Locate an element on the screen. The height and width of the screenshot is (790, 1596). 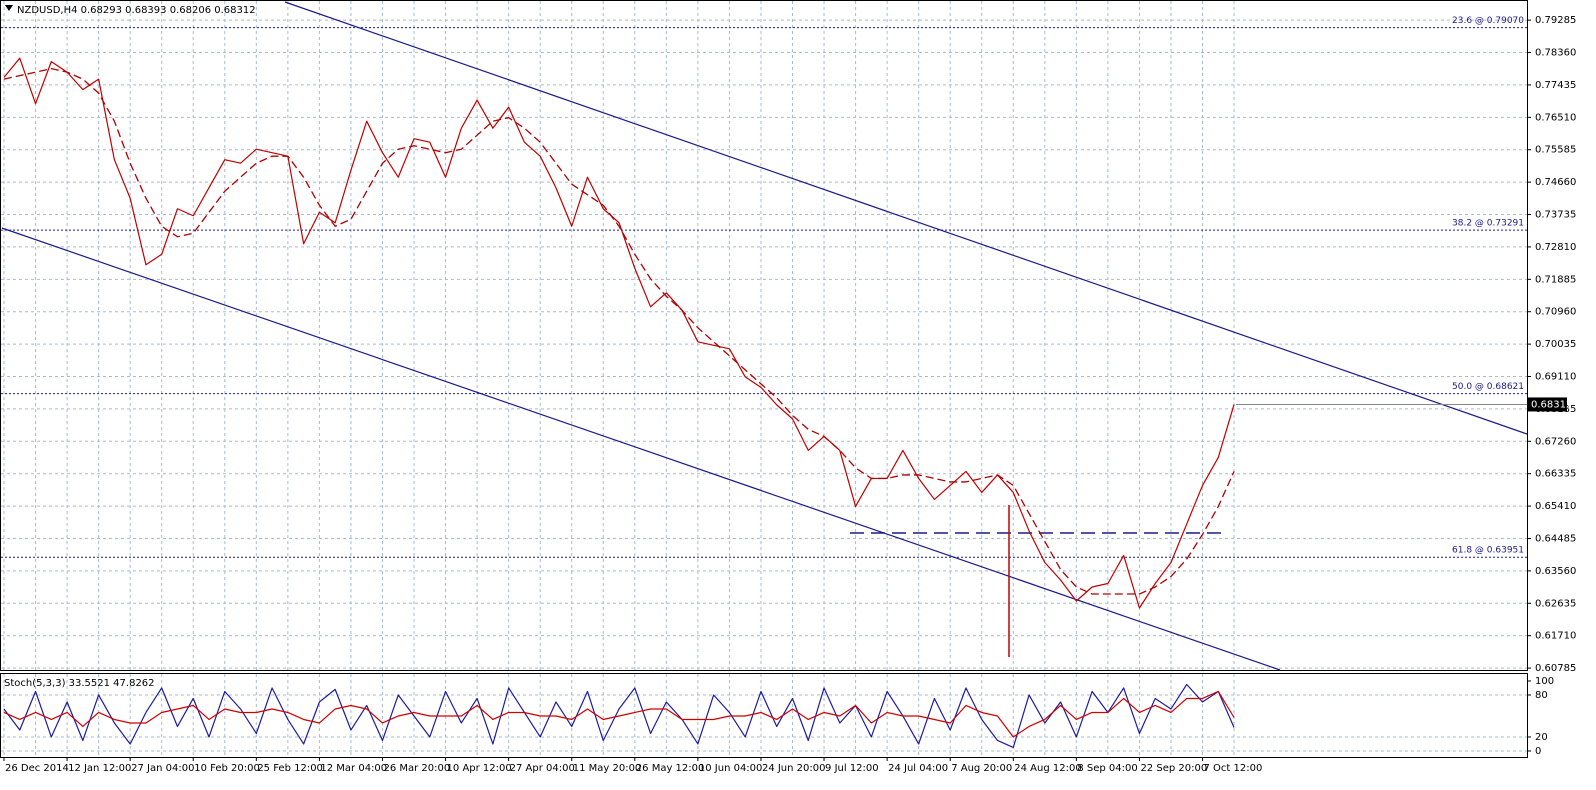
y-tick-label: 0.78360 is located at coordinates (1555, 53).